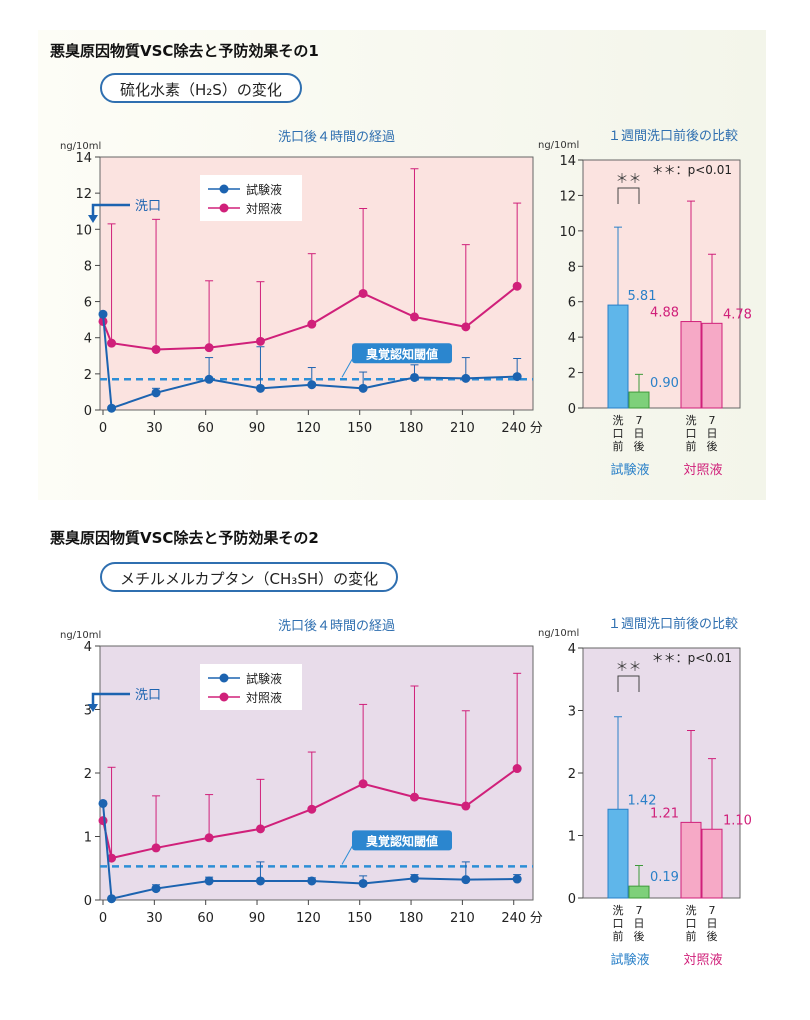  I want to click on y-tick-label: 0, so click(88, 901).